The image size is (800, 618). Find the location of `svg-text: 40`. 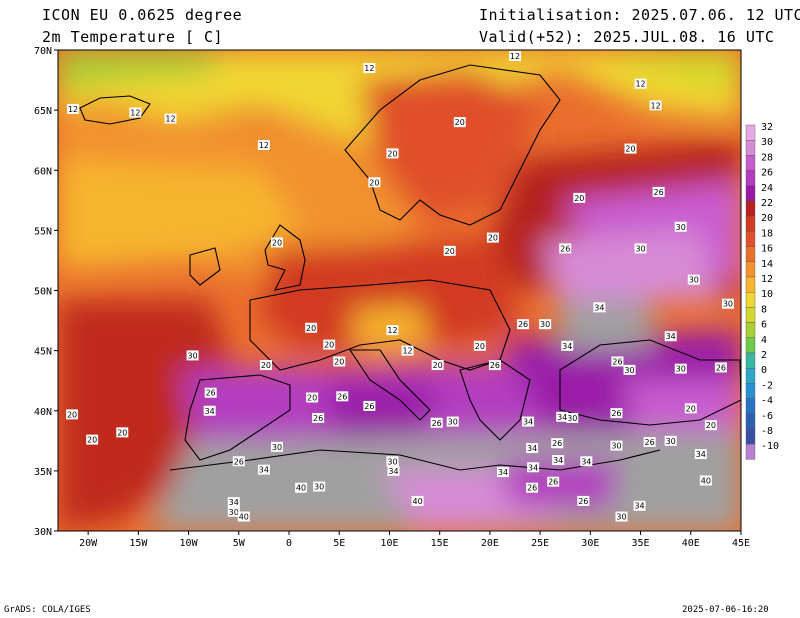

svg-text: 40 is located at coordinates (706, 480).